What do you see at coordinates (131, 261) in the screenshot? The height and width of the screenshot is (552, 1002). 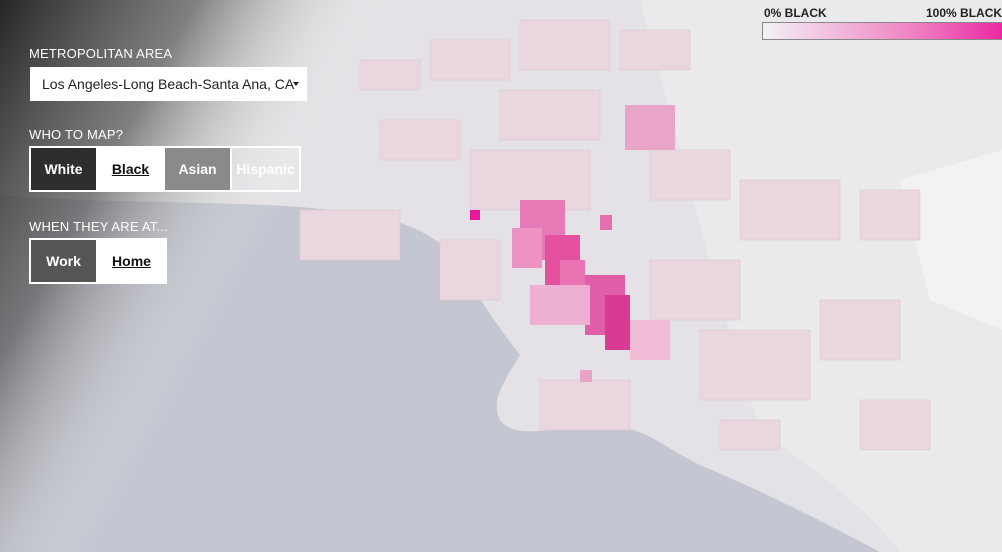 I see `option-button: Home` at bounding box center [131, 261].